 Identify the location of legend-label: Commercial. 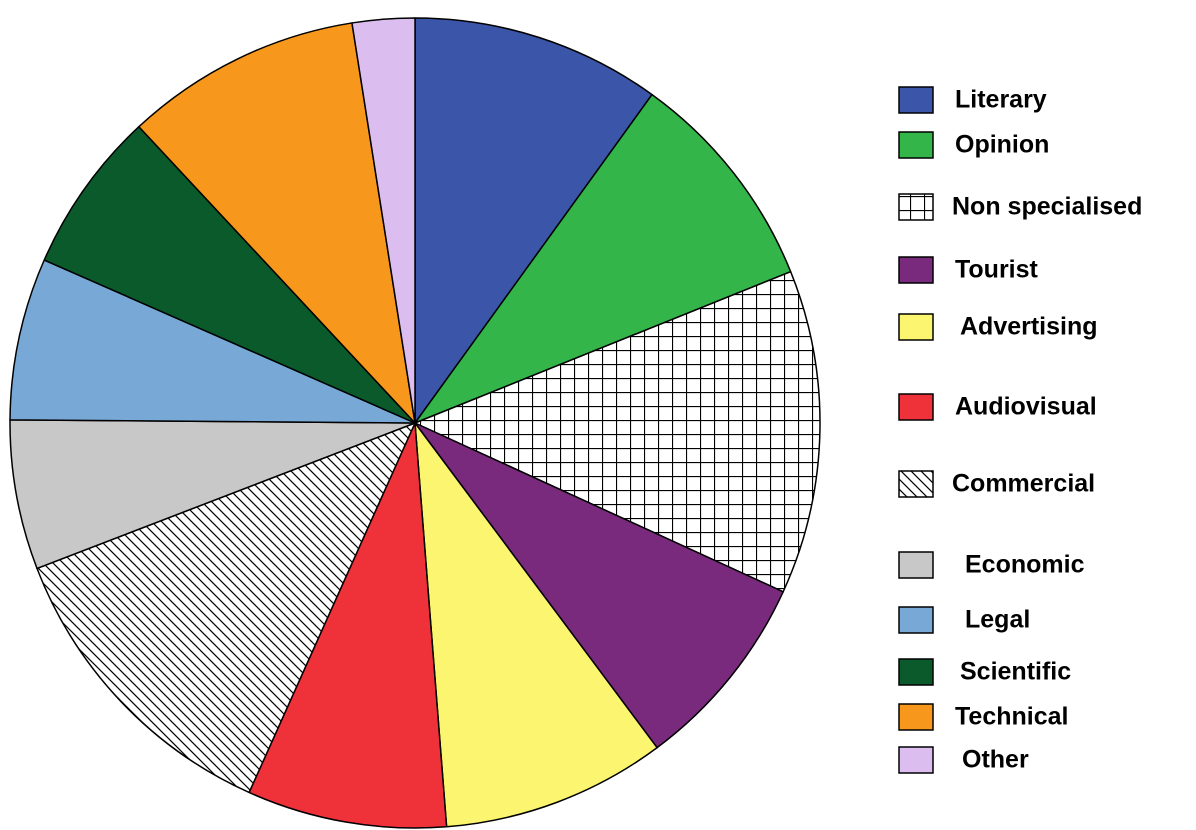
(1023, 484).